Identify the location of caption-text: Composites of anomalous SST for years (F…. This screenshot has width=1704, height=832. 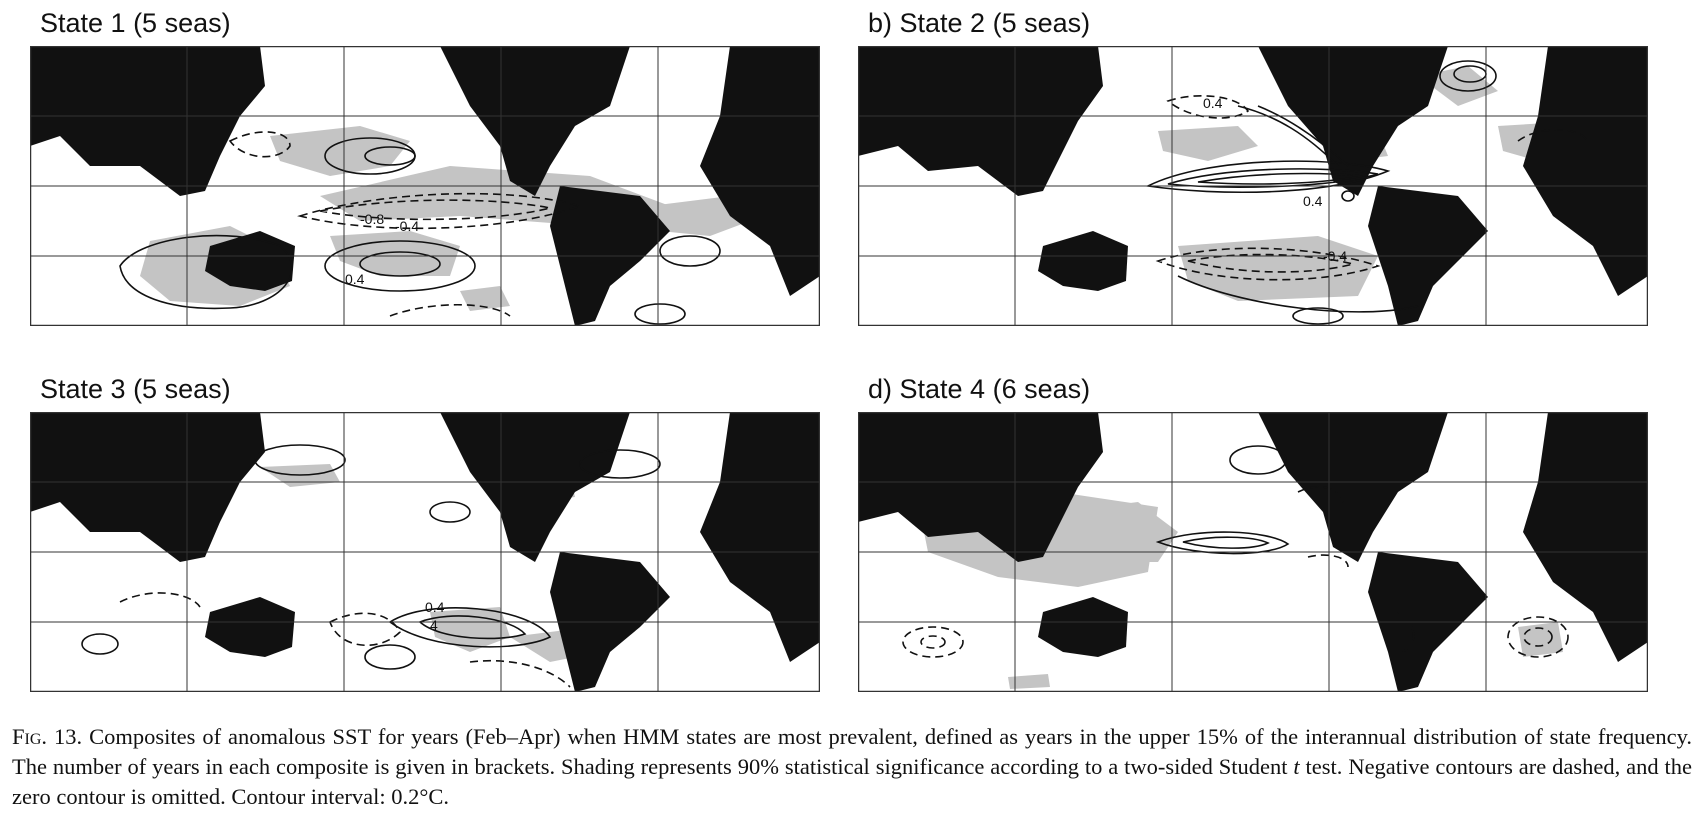
(852, 751).